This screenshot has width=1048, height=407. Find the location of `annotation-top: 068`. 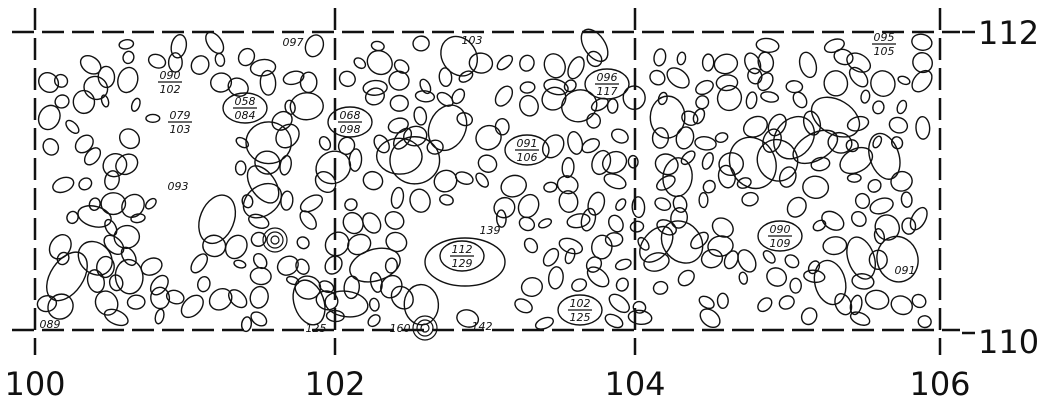

annotation-top: 068 is located at coordinates (350, 115).